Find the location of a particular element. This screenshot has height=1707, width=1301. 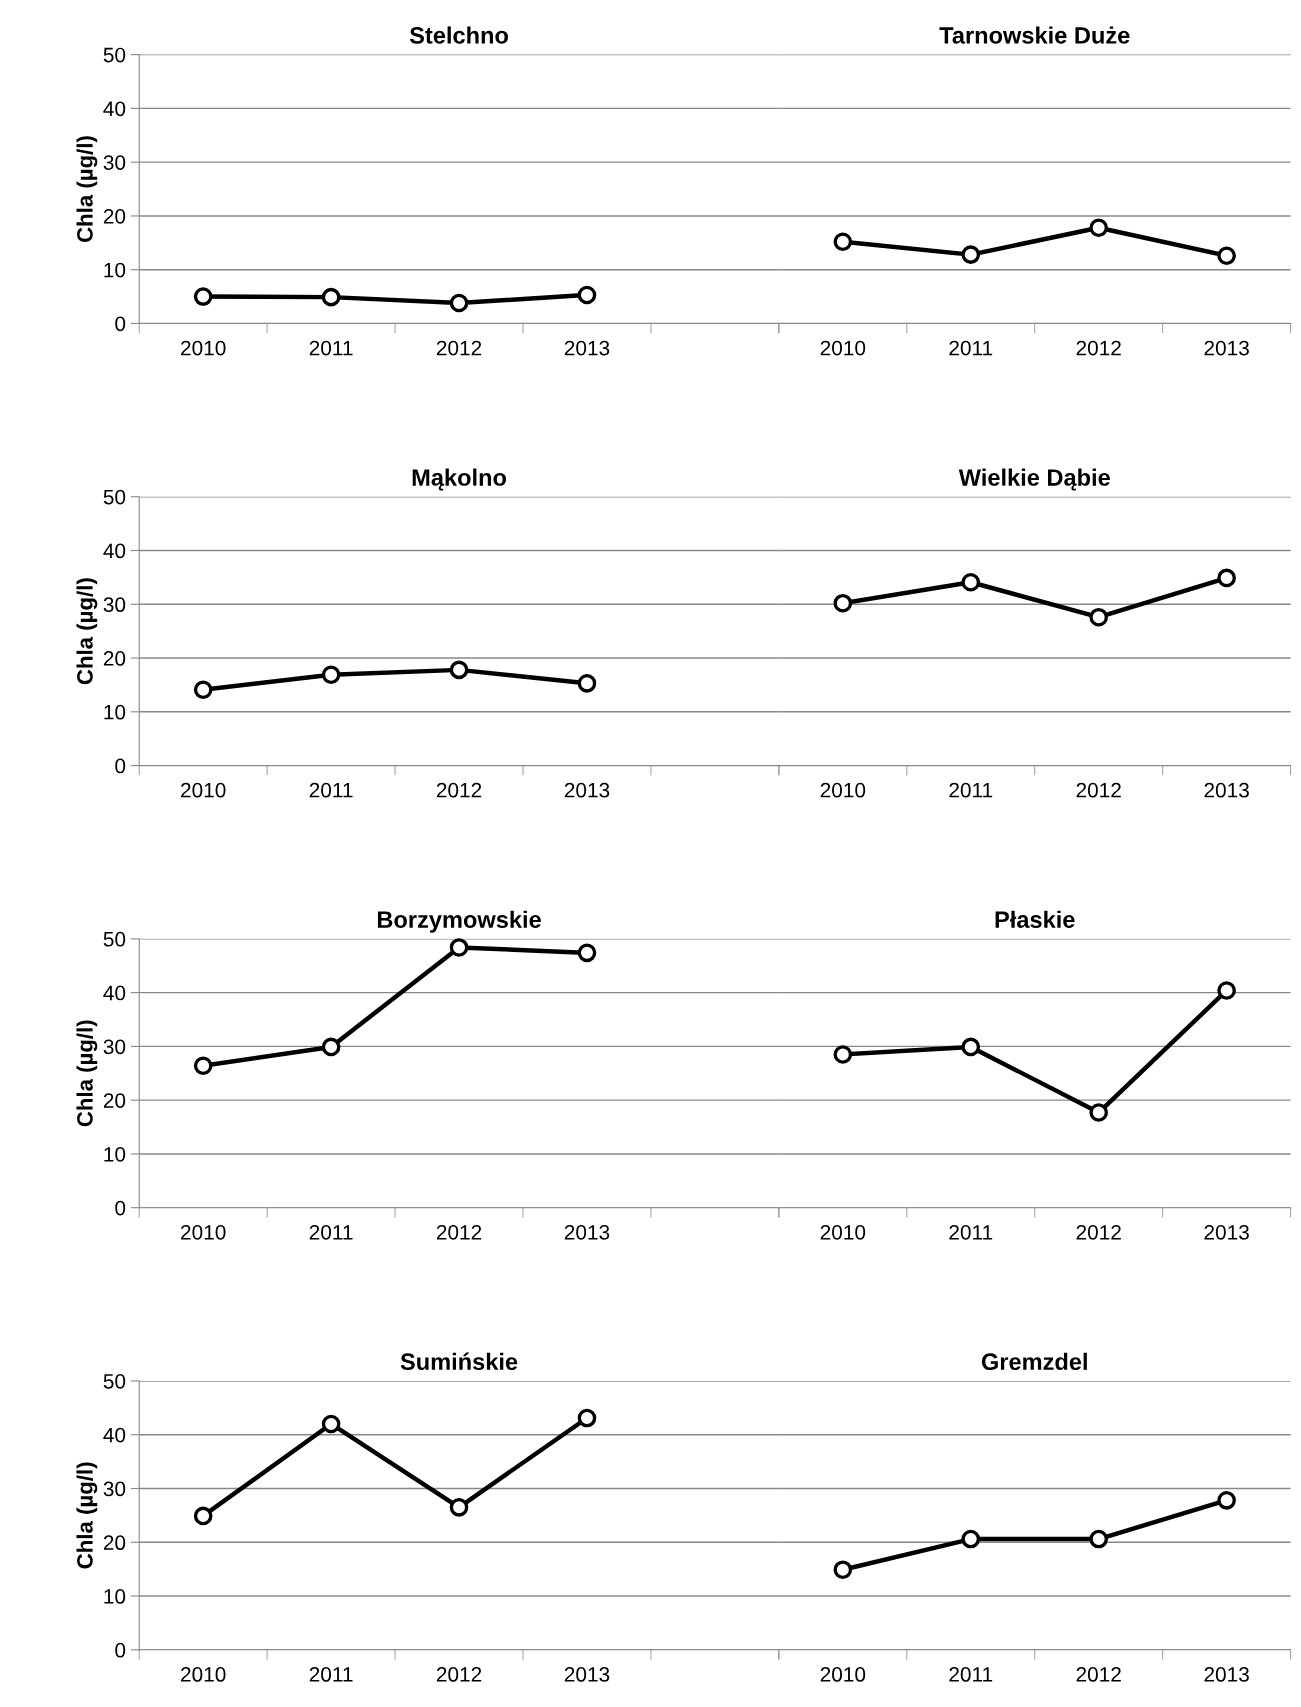

chart-title: Stelchno is located at coordinates (458, 35).